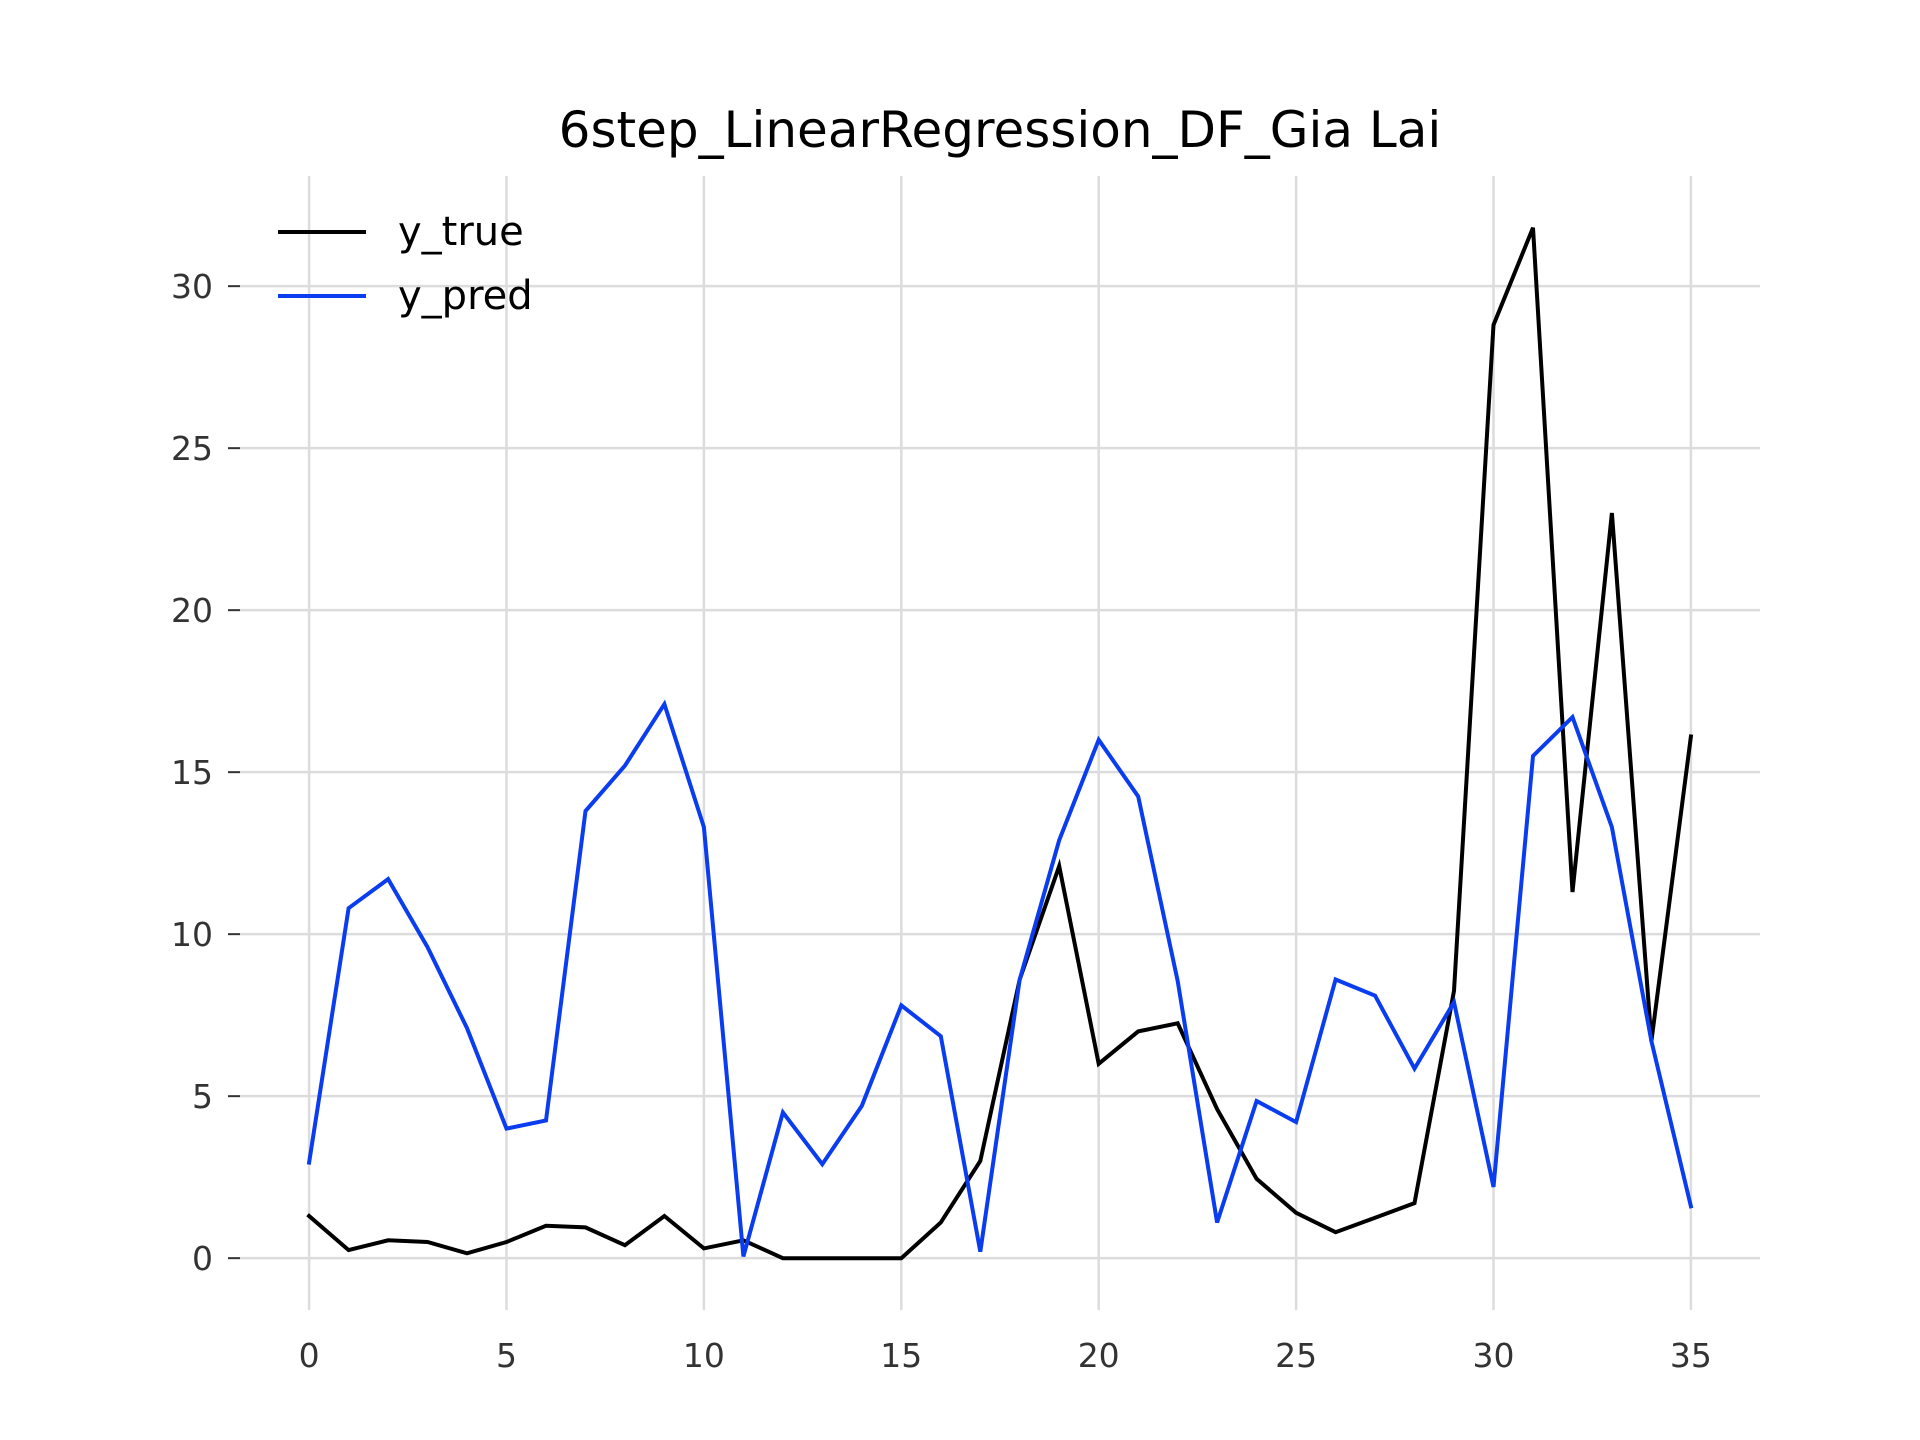  I want to click on x-tick-label: 20, so click(1099, 1355).